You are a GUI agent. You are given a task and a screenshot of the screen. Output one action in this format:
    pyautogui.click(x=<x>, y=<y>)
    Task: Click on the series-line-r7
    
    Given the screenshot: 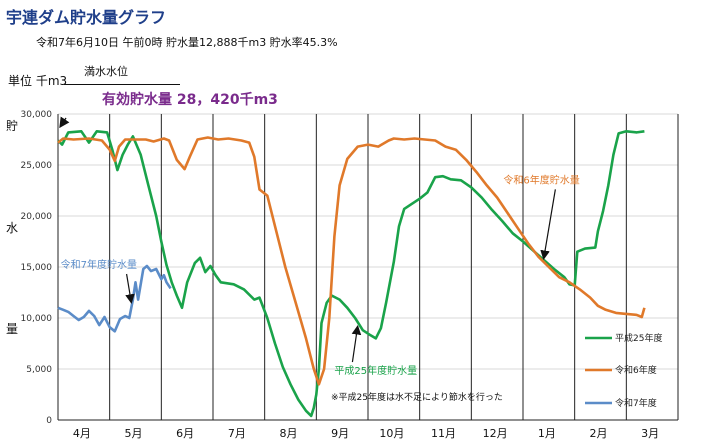 What is the action you would take?
    pyautogui.click(x=114, y=298)
    